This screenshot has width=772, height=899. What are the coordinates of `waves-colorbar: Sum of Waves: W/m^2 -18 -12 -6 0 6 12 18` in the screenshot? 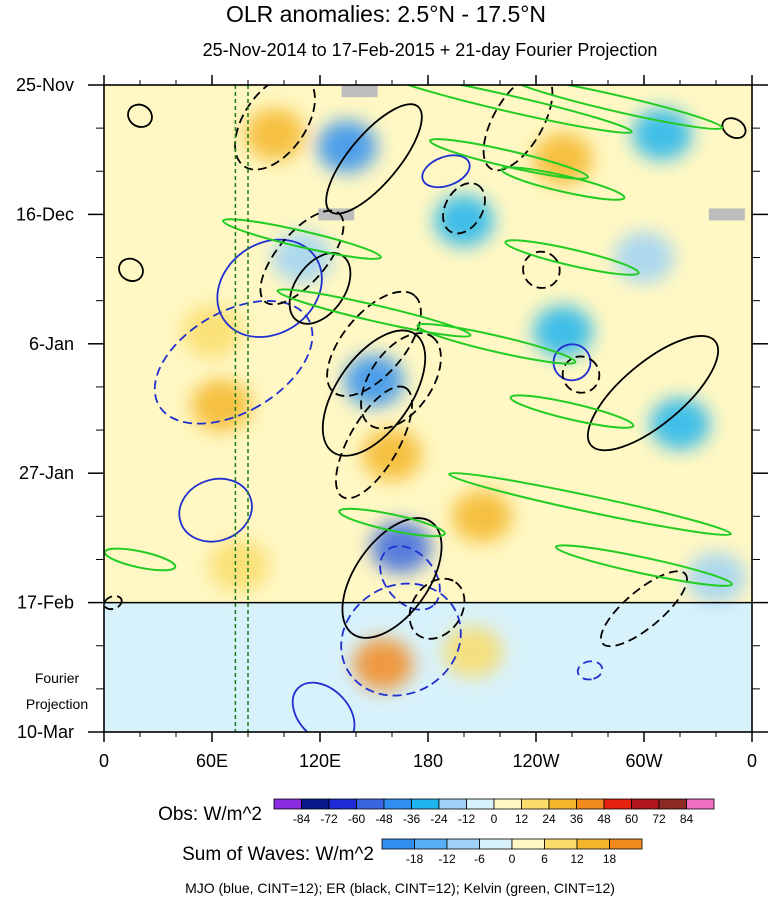 It's located at (412, 852).